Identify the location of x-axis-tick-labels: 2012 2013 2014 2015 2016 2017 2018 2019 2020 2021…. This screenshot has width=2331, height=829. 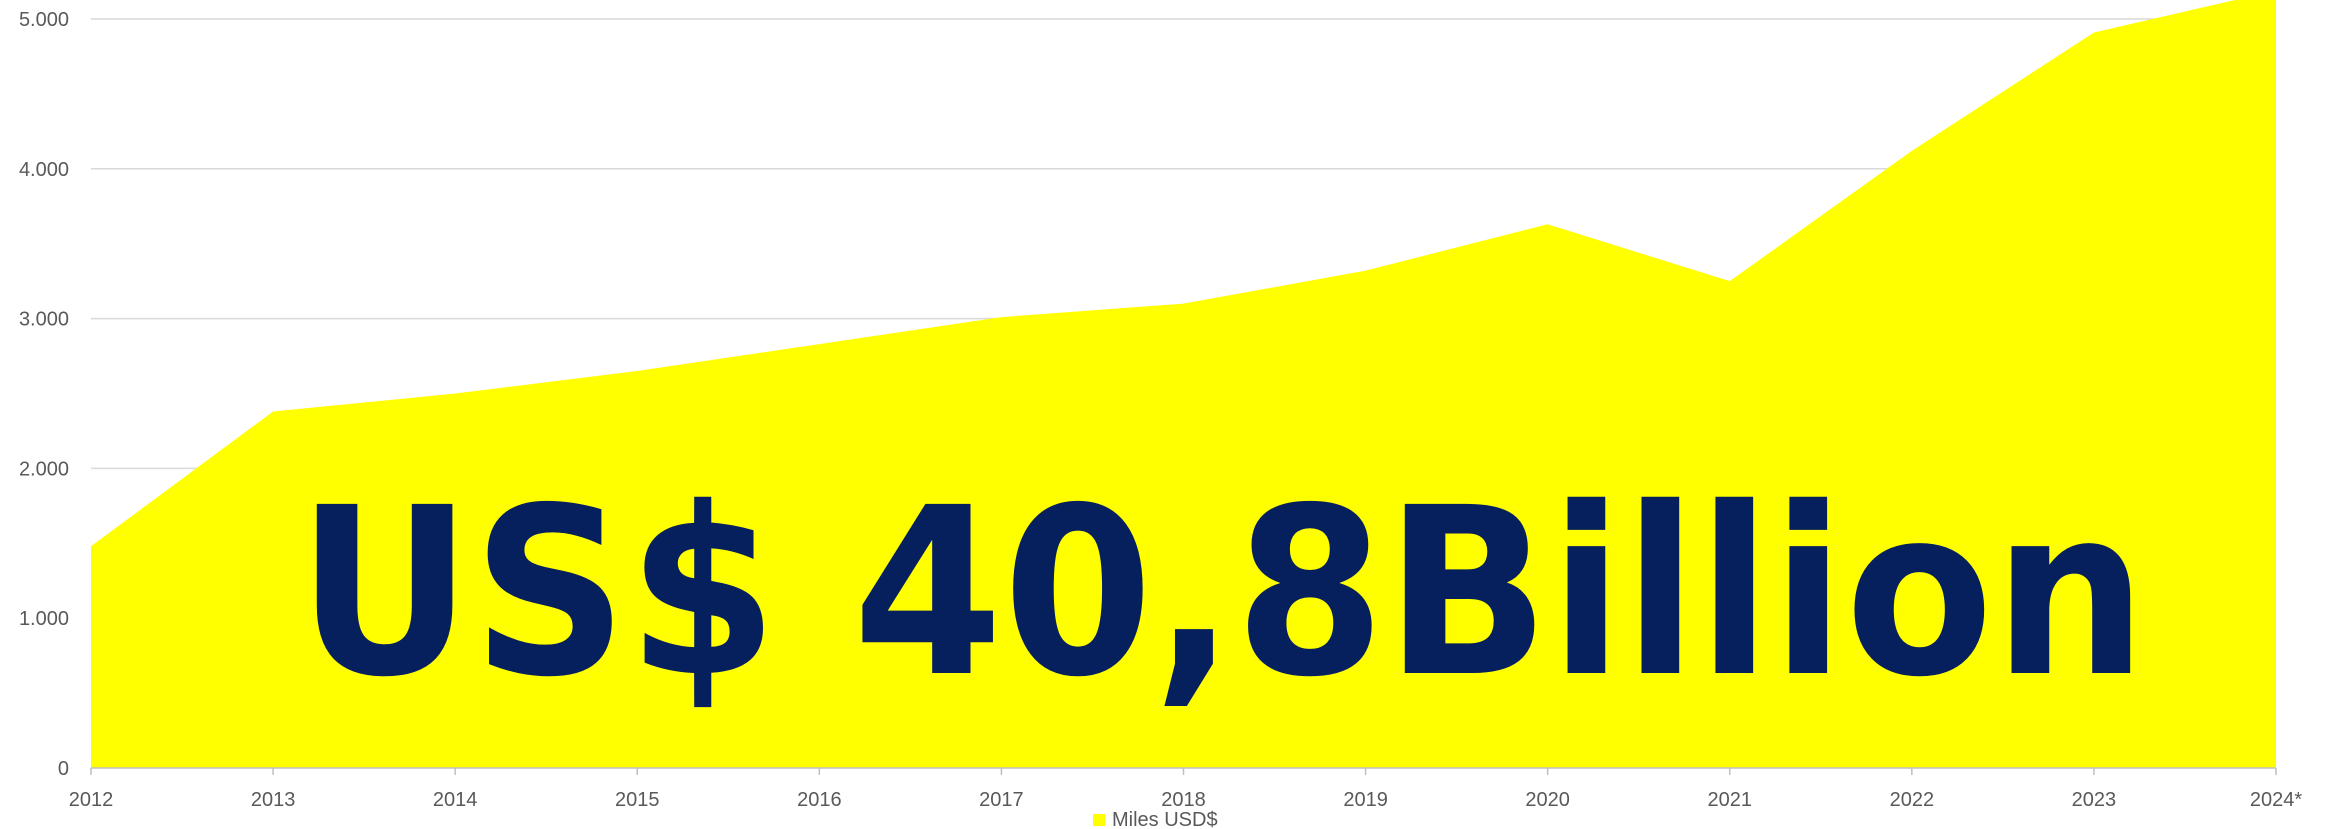
(1186, 800).